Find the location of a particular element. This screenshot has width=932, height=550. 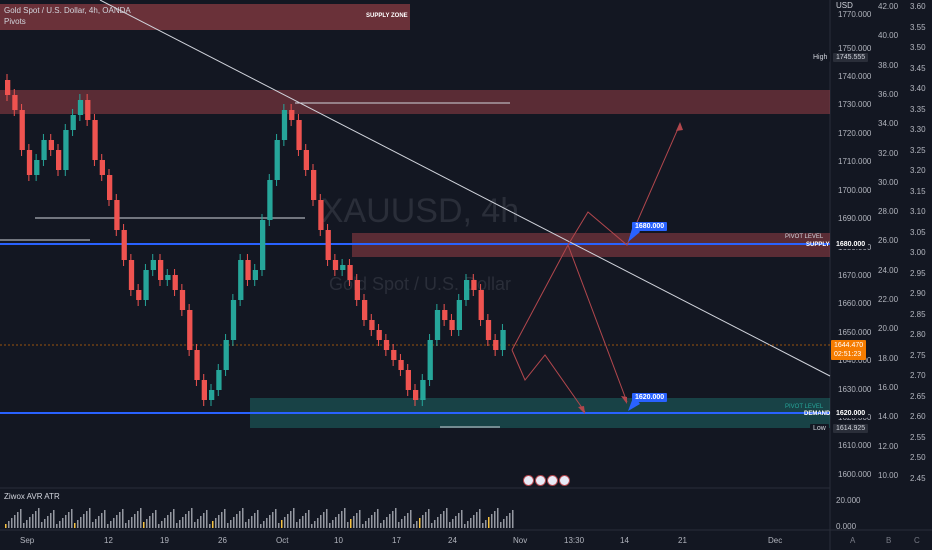

footer-button-c: C is located at coordinates (917, 540).